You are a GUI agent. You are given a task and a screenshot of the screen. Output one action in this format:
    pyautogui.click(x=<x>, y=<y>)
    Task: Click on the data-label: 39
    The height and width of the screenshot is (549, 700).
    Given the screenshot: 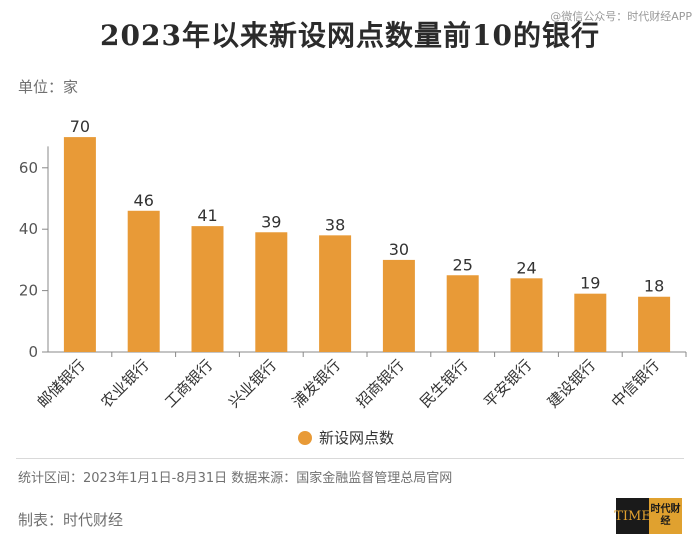 What is the action you would take?
    pyautogui.click(x=271, y=221)
    